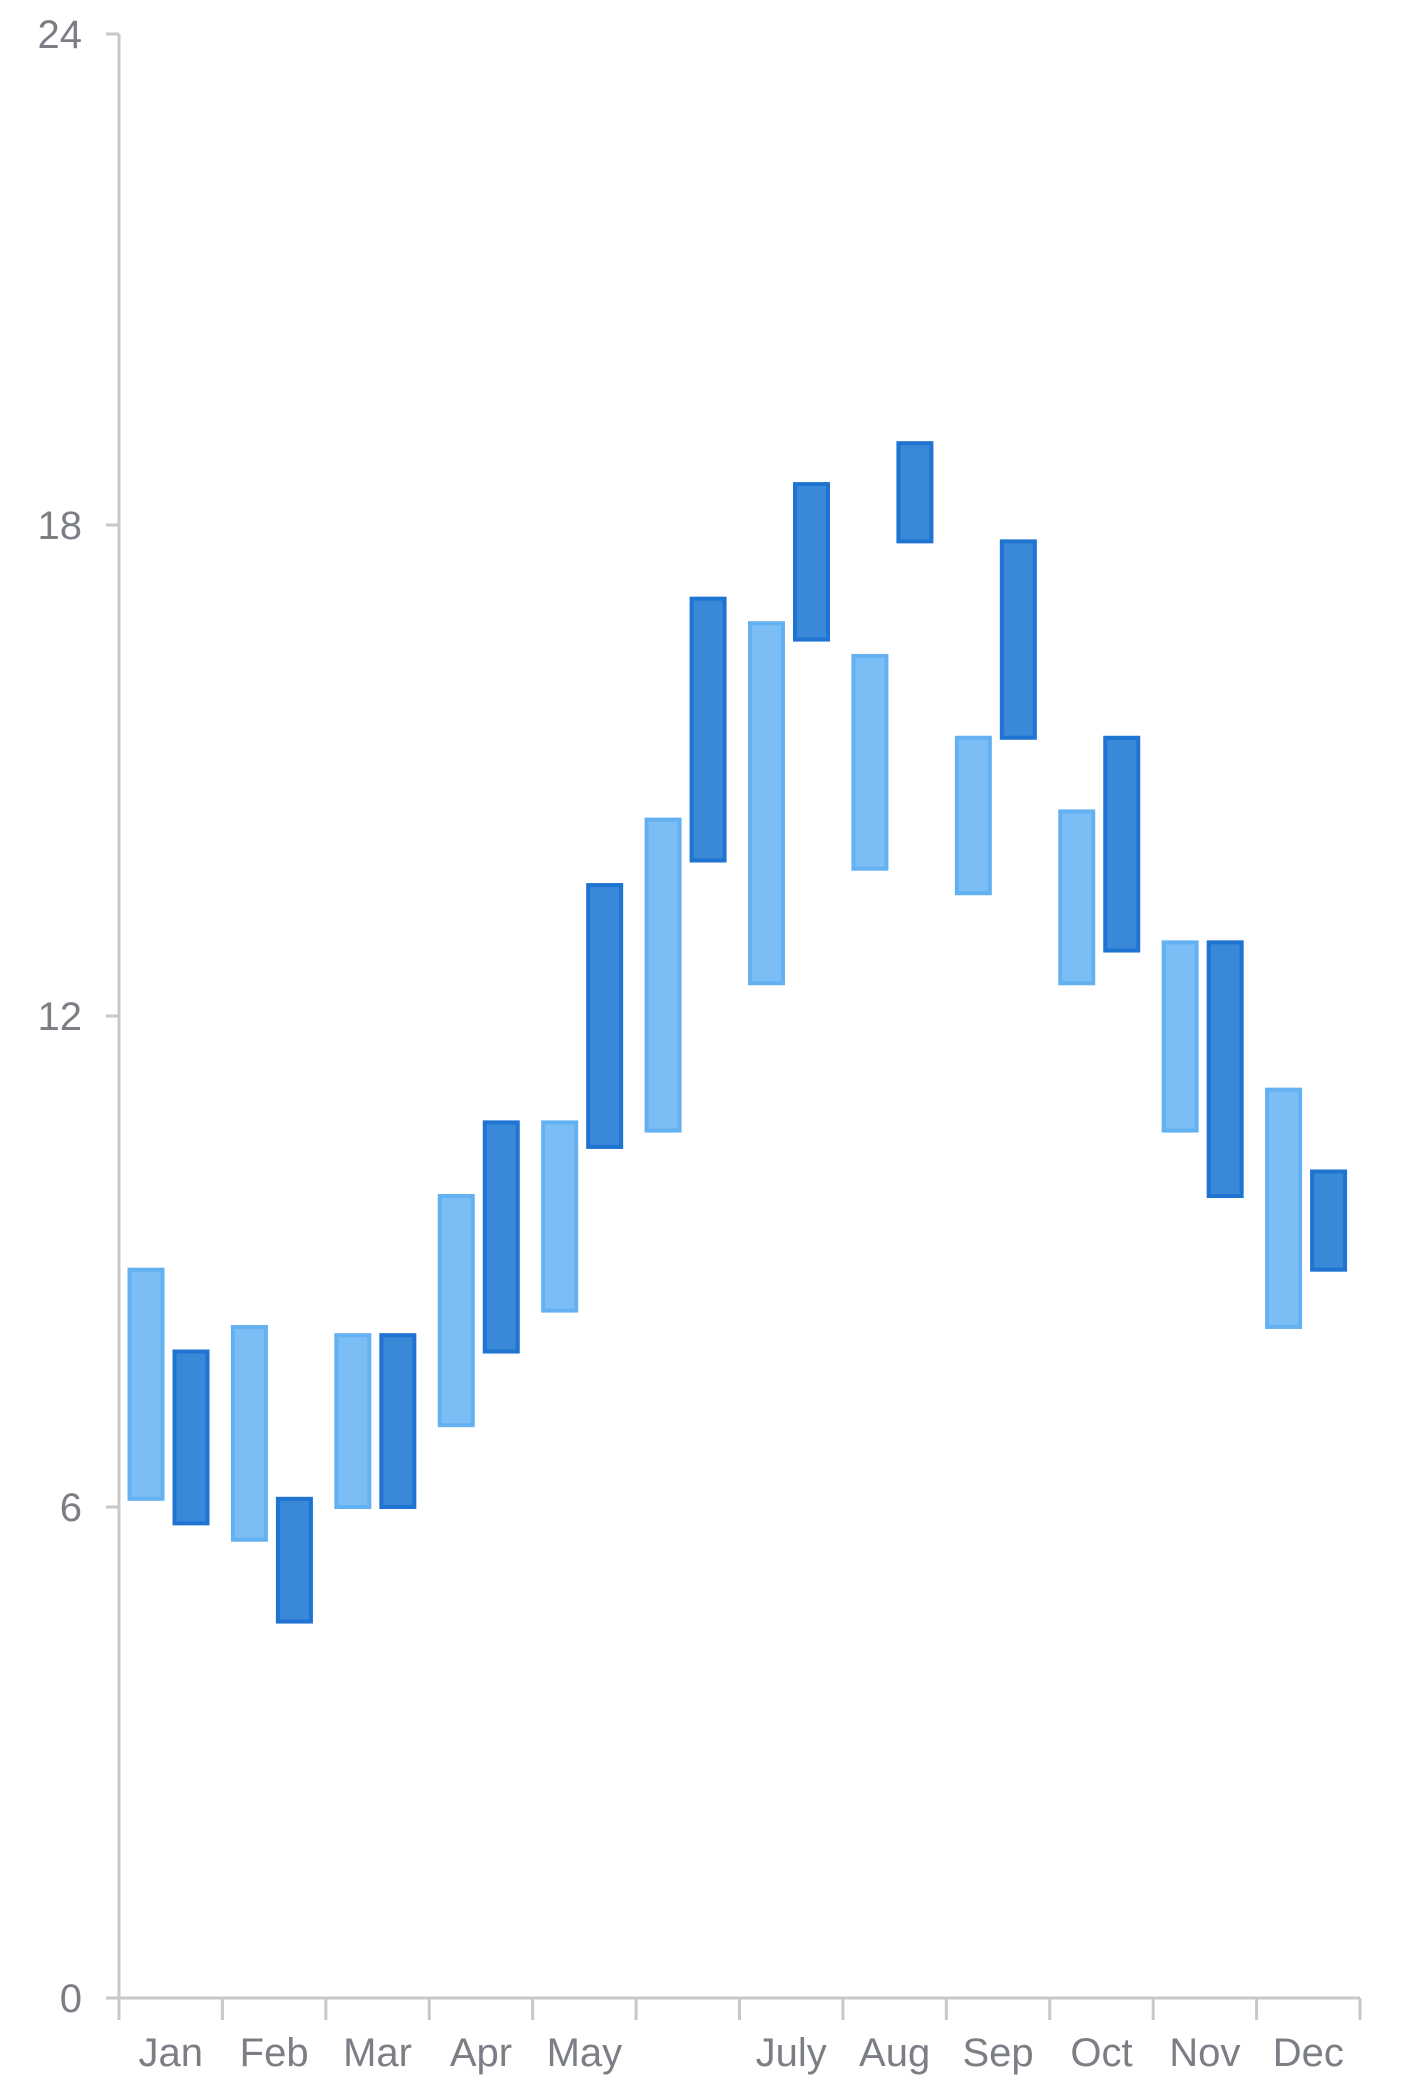 Image resolution: width=1428 pixels, height=2080 pixels. Describe the element at coordinates (791, 2053) in the screenshot. I see `x-tick-label: July` at that location.